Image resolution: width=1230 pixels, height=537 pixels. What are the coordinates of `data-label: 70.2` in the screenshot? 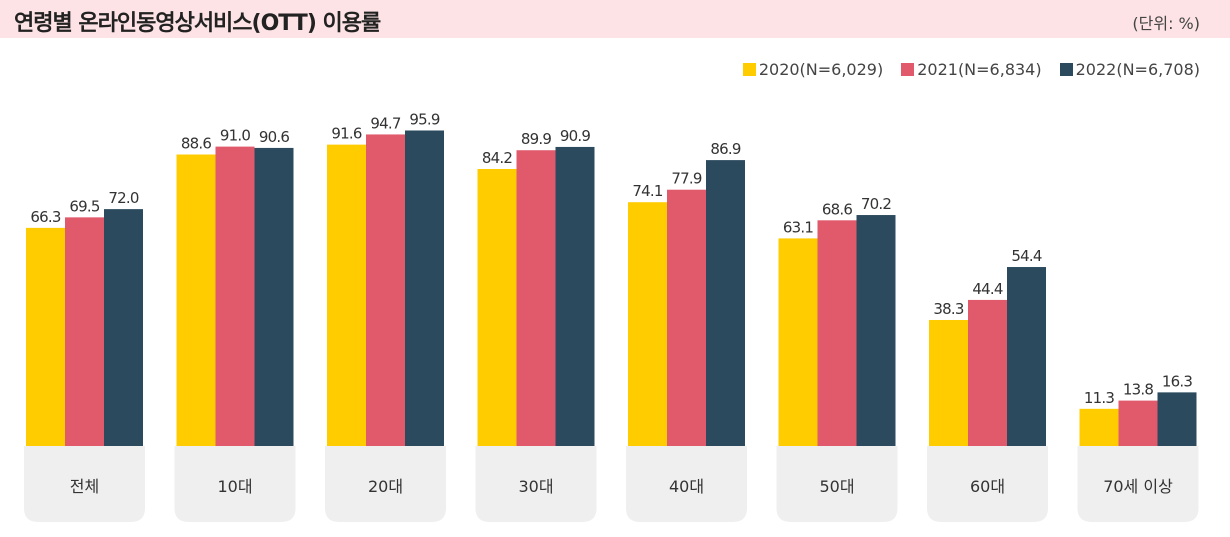 It's located at (876, 204).